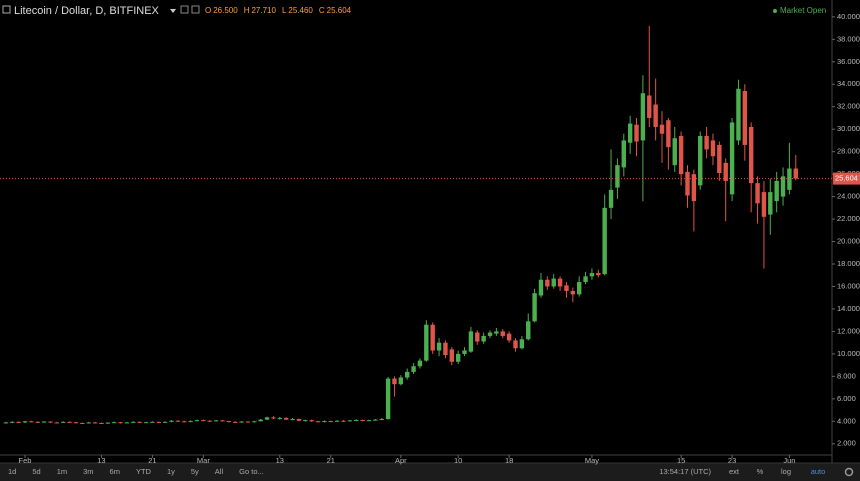 The image size is (860, 481). Describe the element at coordinates (184, 9) in the screenshot. I see `settings-icon` at that location.